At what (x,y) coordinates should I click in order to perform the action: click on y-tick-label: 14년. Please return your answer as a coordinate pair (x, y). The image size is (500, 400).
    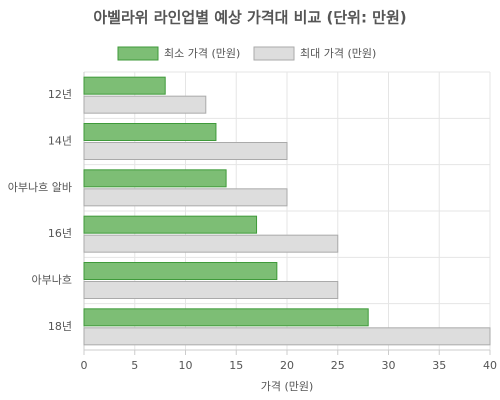
    Looking at the image, I should click on (60, 141).